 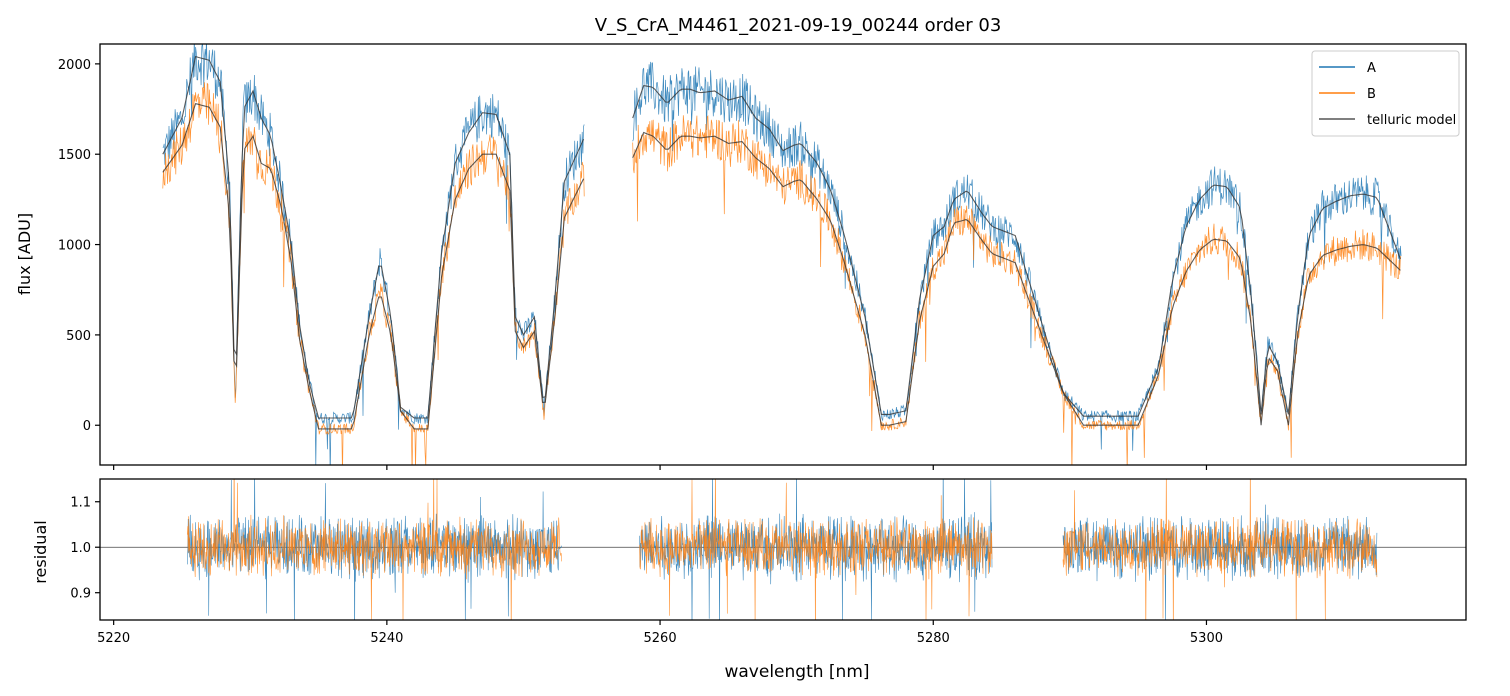 What do you see at coordinates (87, 426) in the screenshot?
I see `top-y-tick-label: 0` at bounding box center [87, 426].